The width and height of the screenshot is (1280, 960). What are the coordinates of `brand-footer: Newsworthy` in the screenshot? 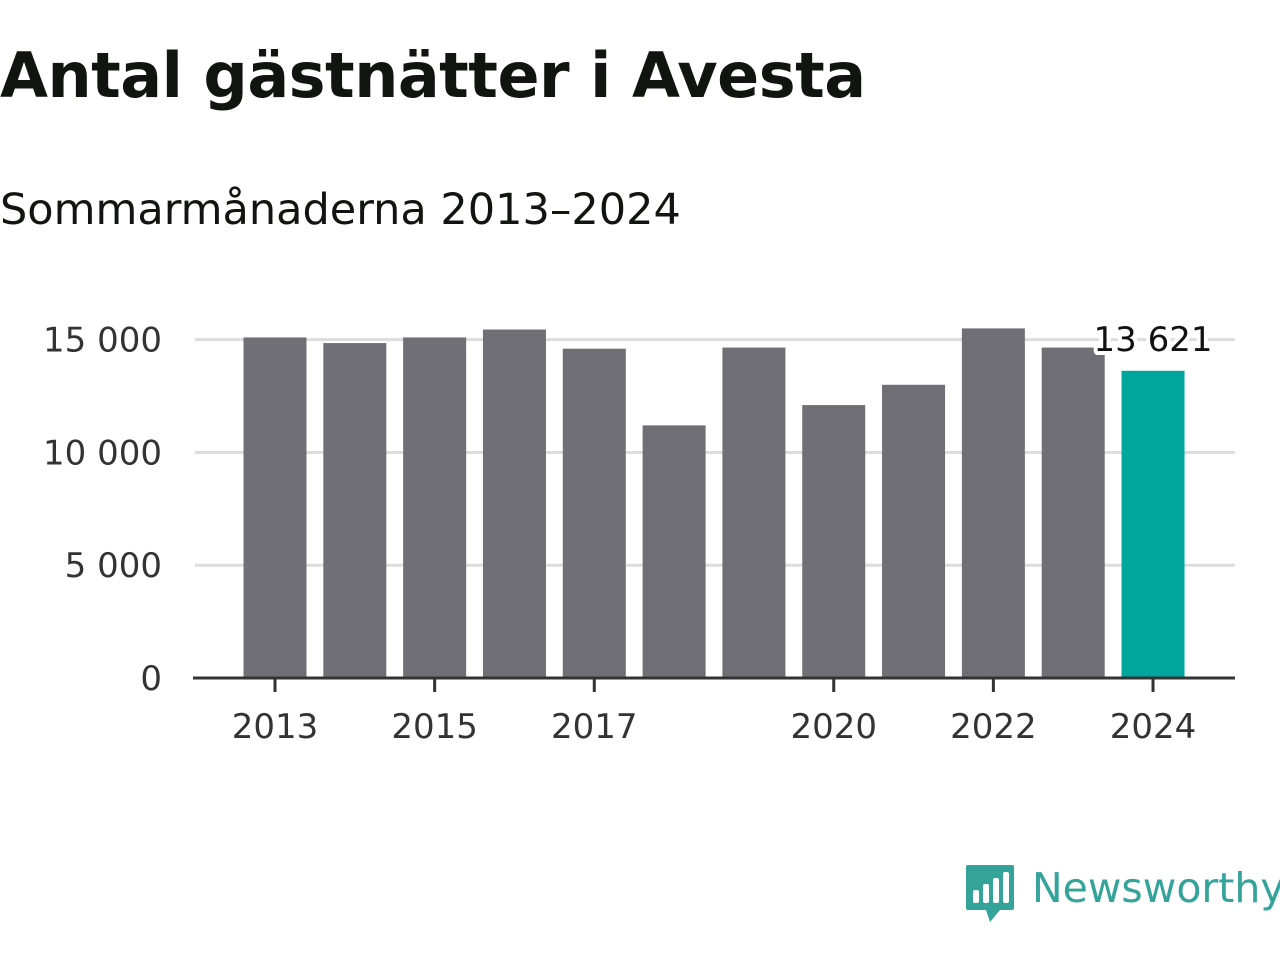 It's located at (1122, 894).